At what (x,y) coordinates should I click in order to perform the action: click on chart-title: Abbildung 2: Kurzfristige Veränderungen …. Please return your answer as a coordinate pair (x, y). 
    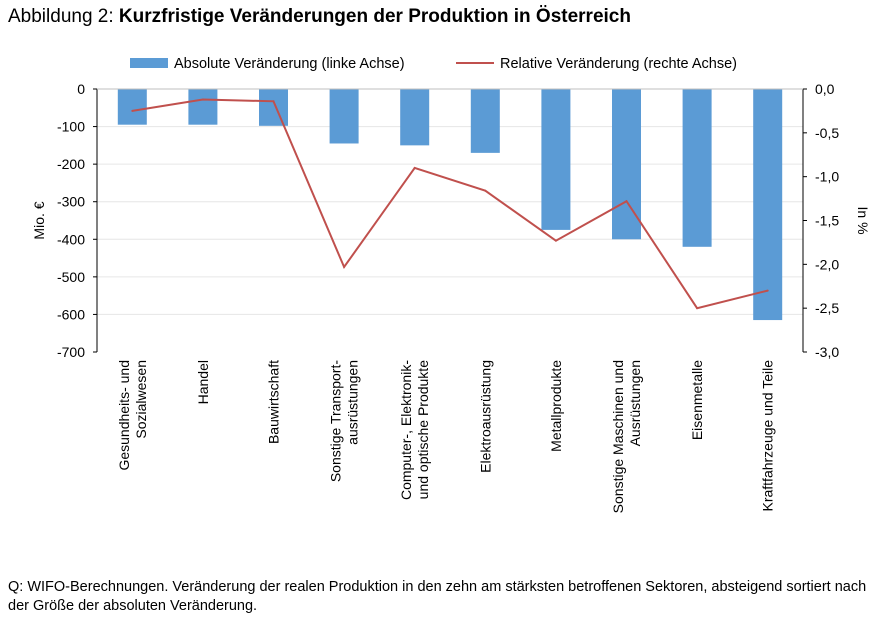
    Looking at the image, I should click on (319, 17).